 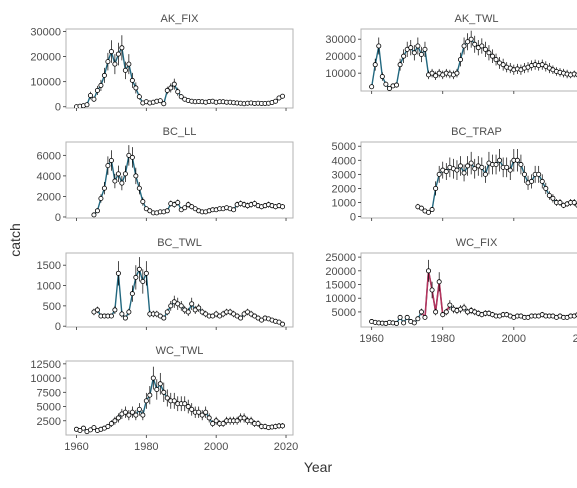 I want to click on y-tick-label: 3000, so click(x=344, y=175).